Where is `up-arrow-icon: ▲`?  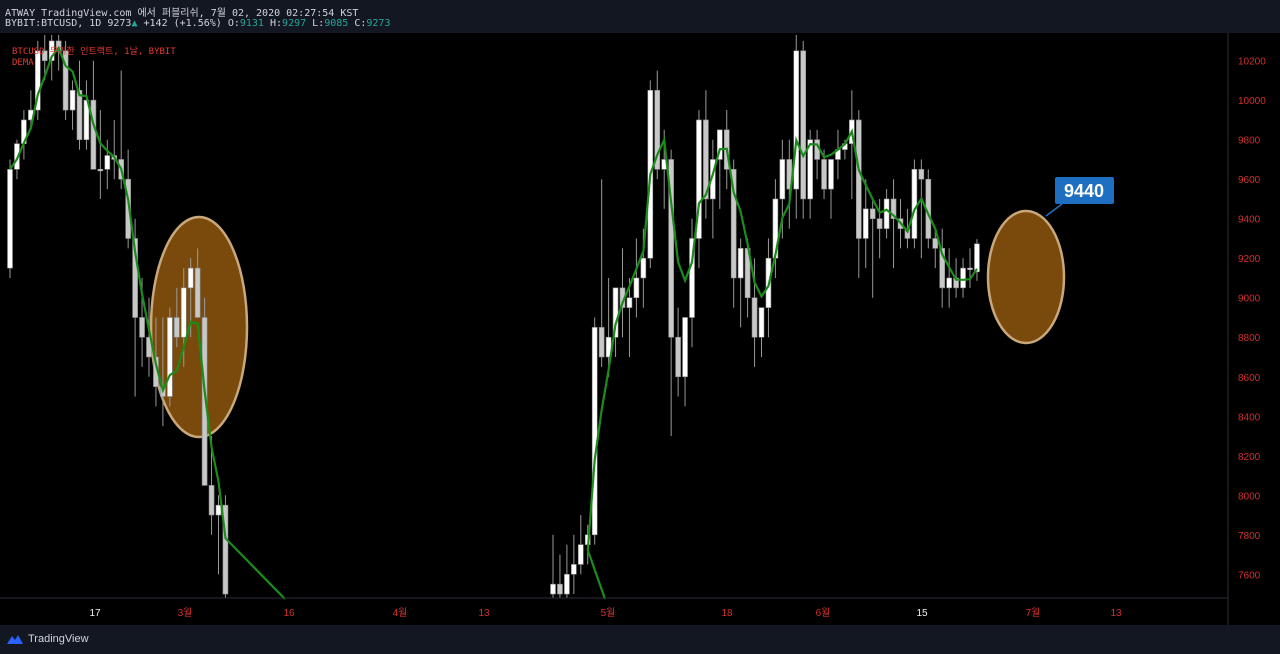
up-arrow-icon: ▲ is located at coordinates (134, 23).